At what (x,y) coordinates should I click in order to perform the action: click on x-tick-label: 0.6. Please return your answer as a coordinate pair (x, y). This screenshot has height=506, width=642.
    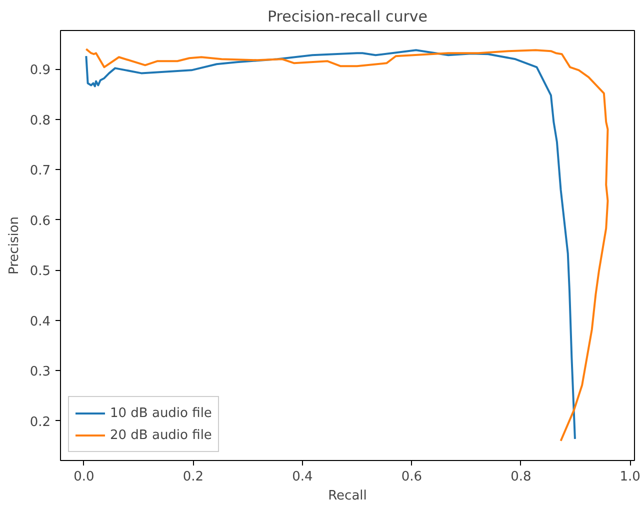
    Looking at the image, I should click on (411, 477).